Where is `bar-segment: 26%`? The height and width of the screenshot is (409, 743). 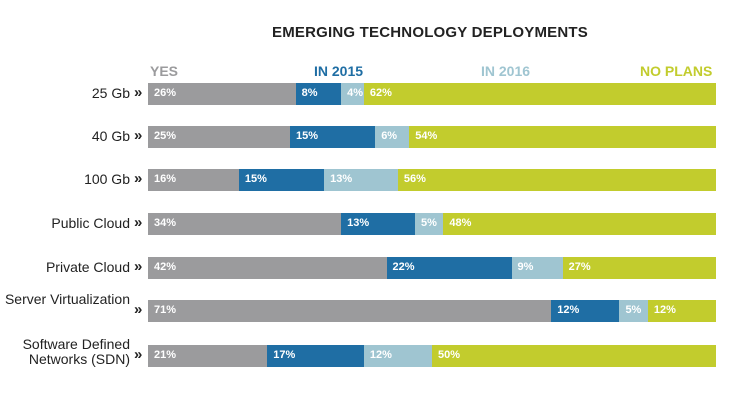 bar-segment: 26% is located at coordinates (222, 94).